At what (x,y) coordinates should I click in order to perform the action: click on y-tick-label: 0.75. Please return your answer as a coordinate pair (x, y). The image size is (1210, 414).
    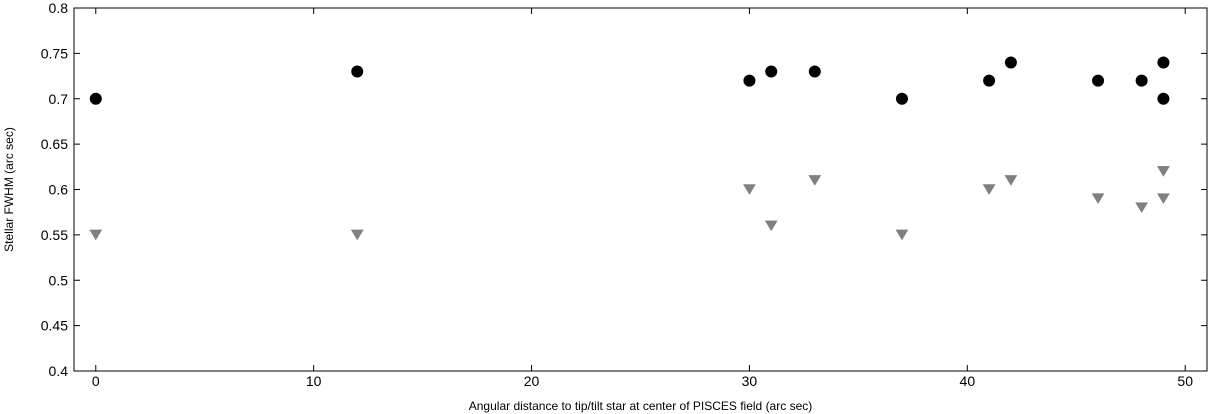
    Looking at the image, I should click on (54, 53).